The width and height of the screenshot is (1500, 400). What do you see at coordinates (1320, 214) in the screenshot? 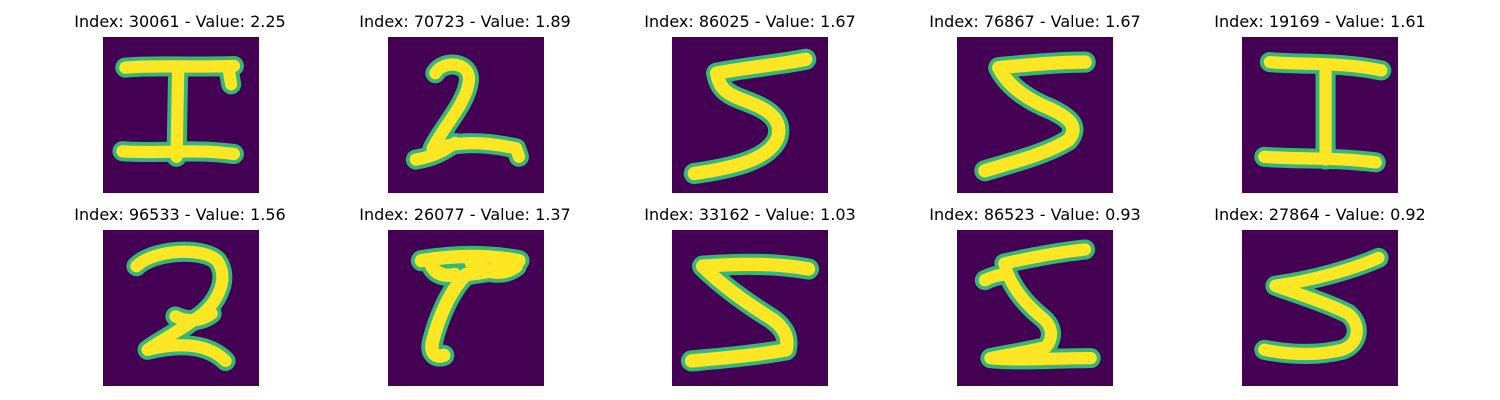
I see `panel-title: Index: 27864 - Value: 0.92` at bounding box center [1320, 214].